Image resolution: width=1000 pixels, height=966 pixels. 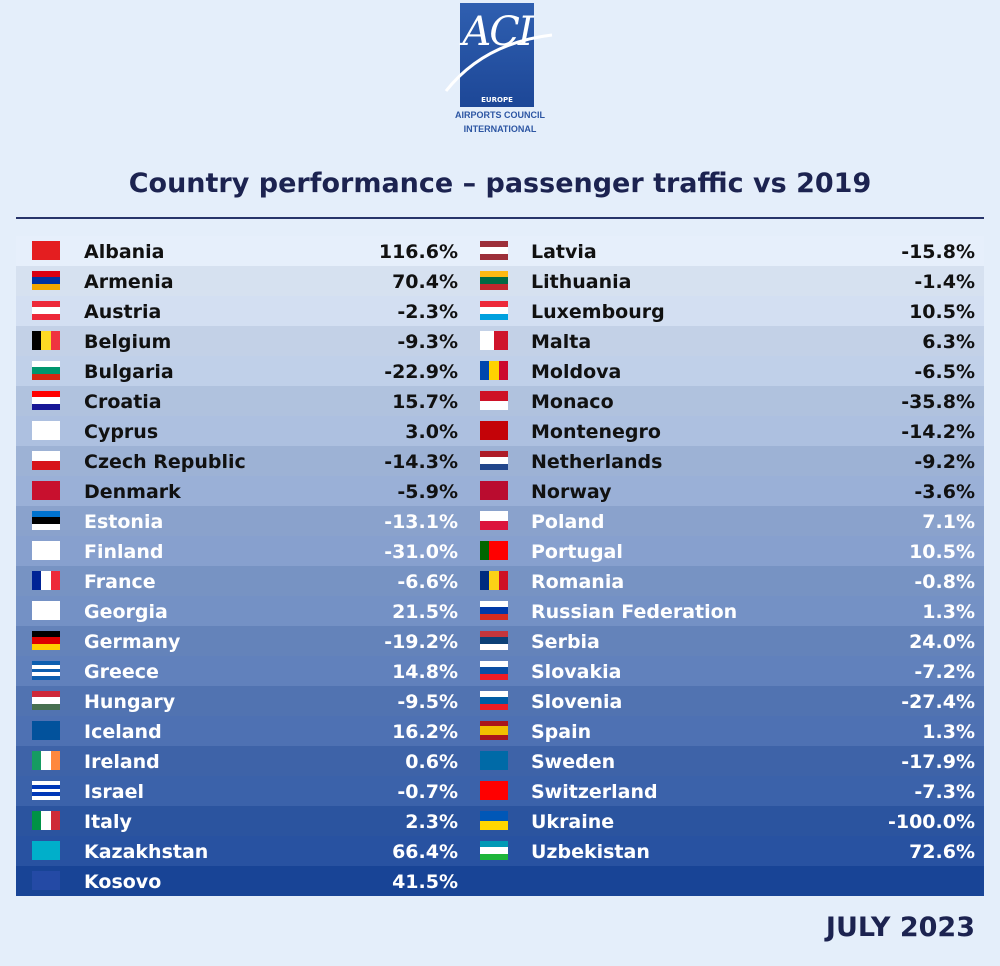 What do you see at coordinates (938, 252) in the screenshot?
I see `traffic-change-value: -15.8%` at bounding box center [938, 252].